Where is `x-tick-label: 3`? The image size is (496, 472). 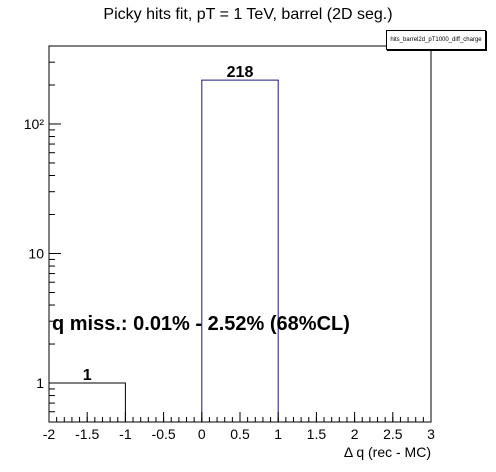
x-tick-label: 3 is located at coordinates (431, 434).